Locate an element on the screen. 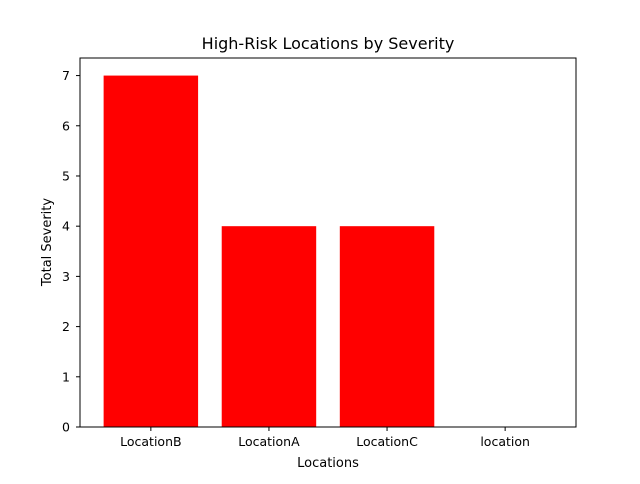 The width and height of the screenshot is (640, 484). y-tick-label: 6 is located at coordinates (66, 125).